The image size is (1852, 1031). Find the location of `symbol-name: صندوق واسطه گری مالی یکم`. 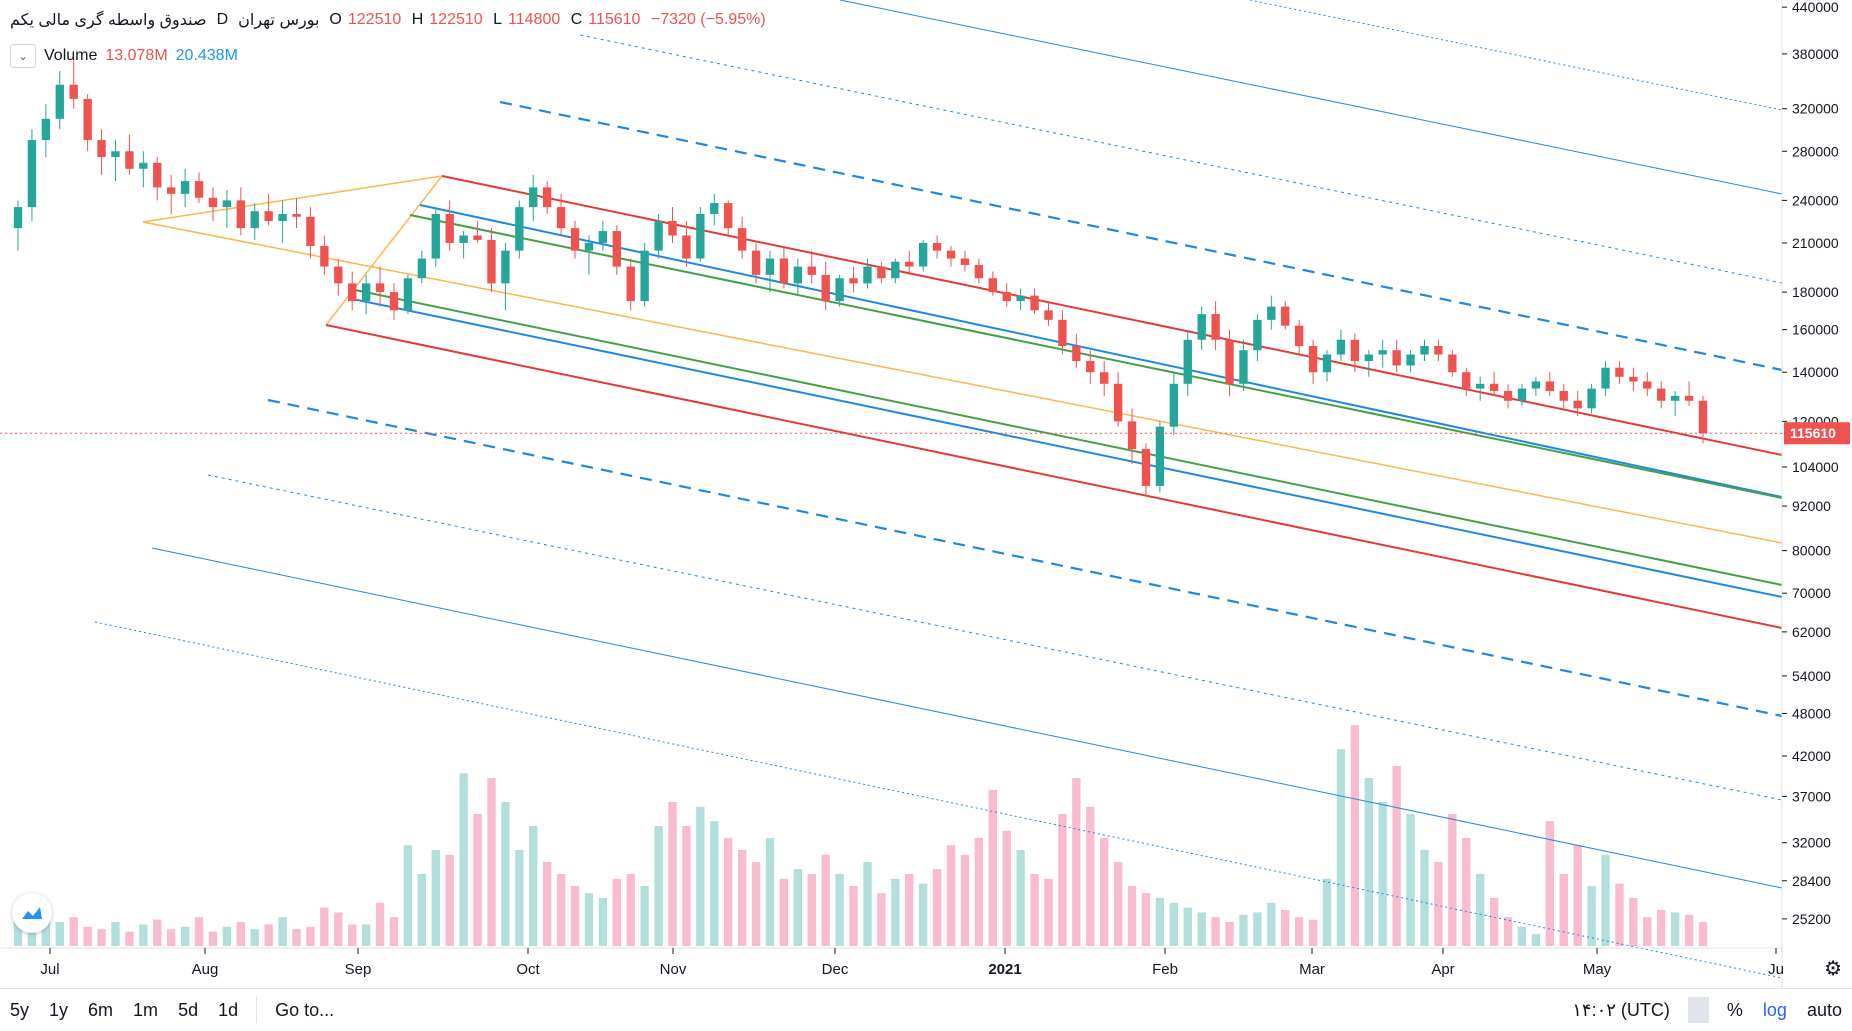

symbol-name: صندوق واسطه گری مالی یکم is located at coordinates (108, 20).